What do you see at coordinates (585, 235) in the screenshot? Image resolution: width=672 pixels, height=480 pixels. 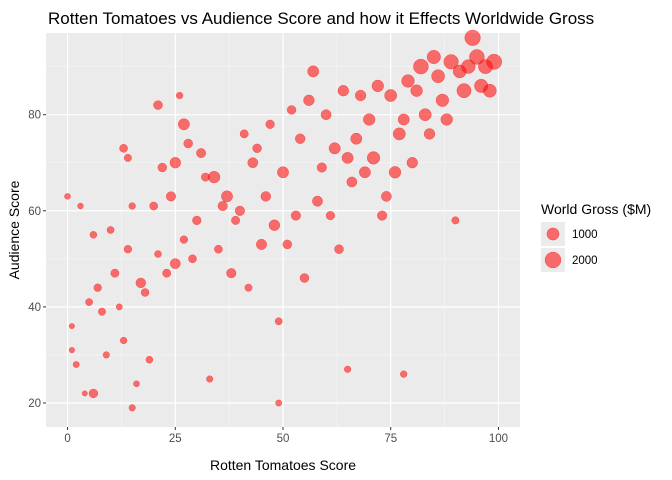 I see `legend-label: 1000` at bounding box center [585, 235].